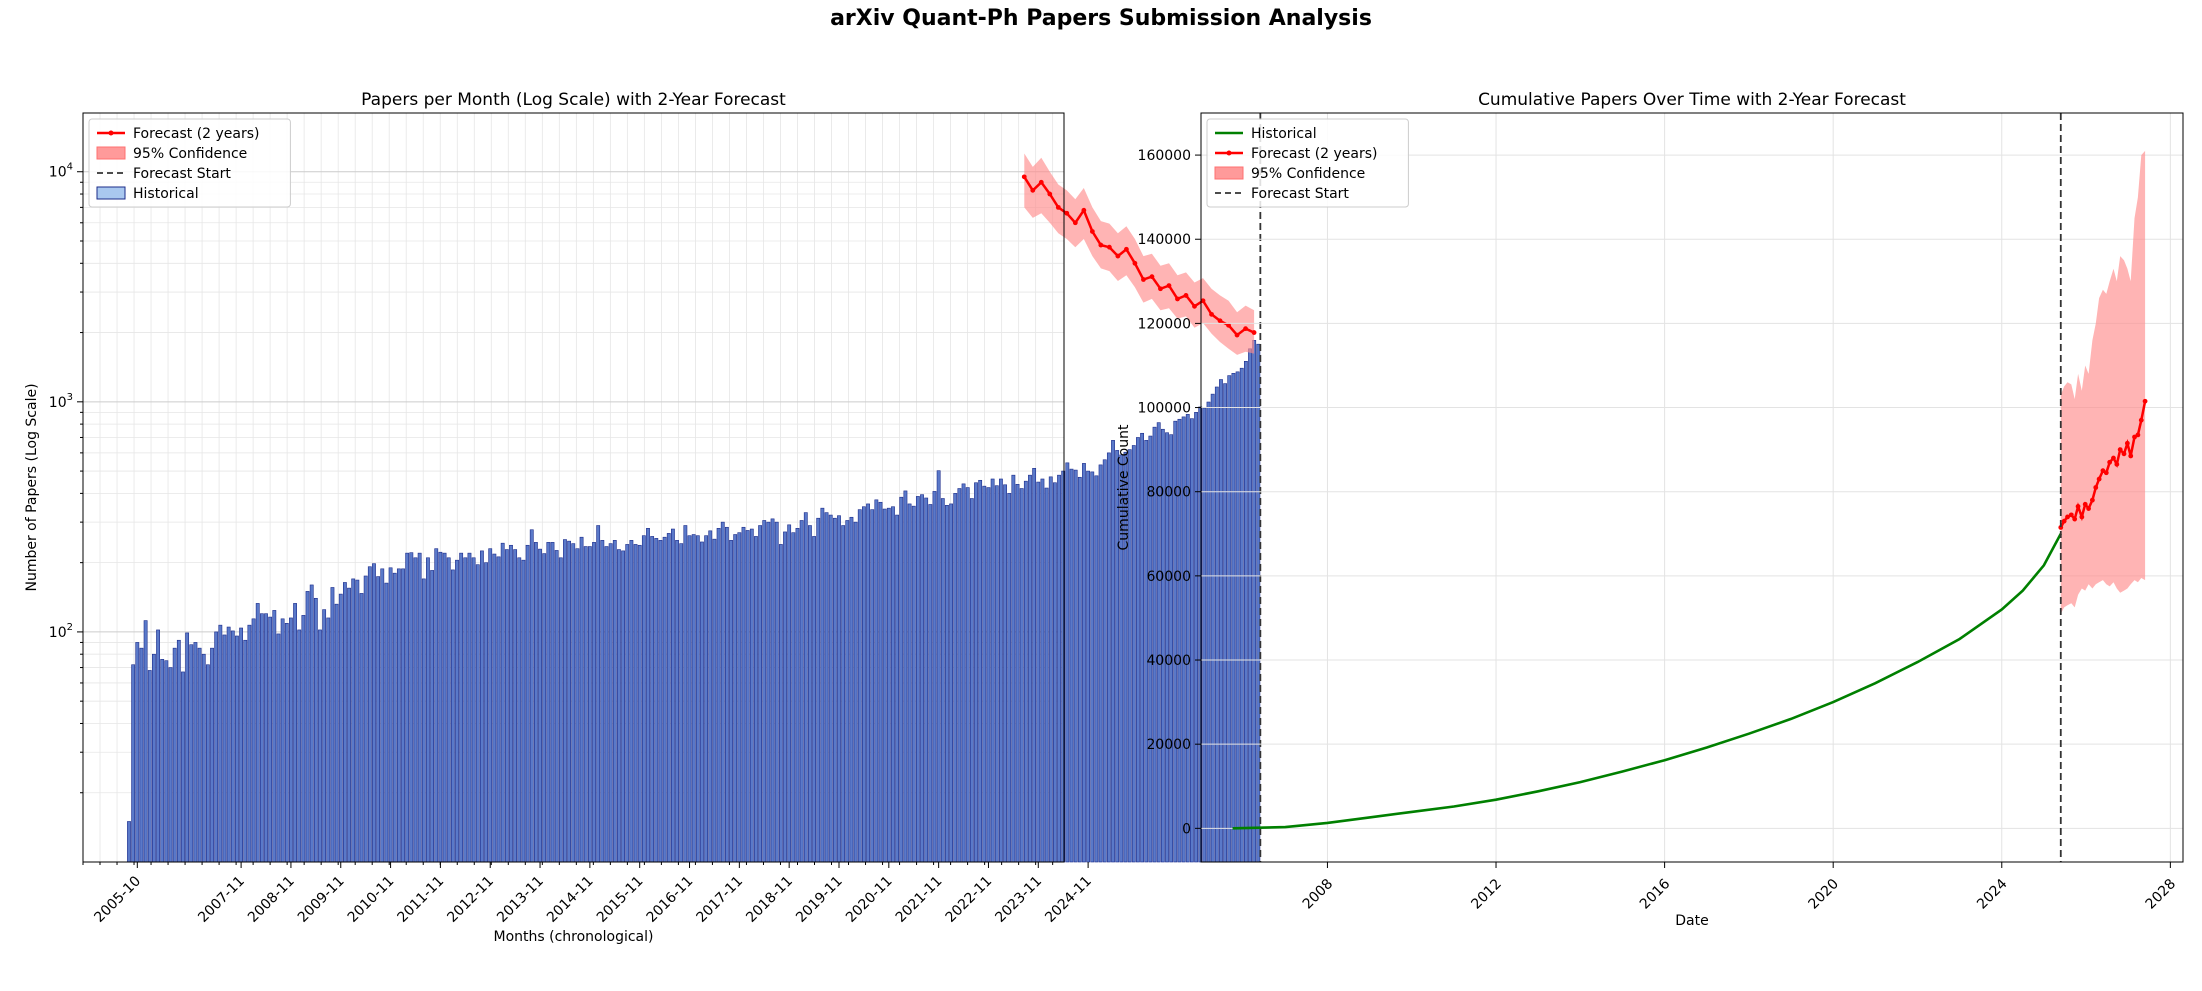 This screenshot has height=991, width=2202. I want to click on xtick-label: 2014-11, so click(570, 899).